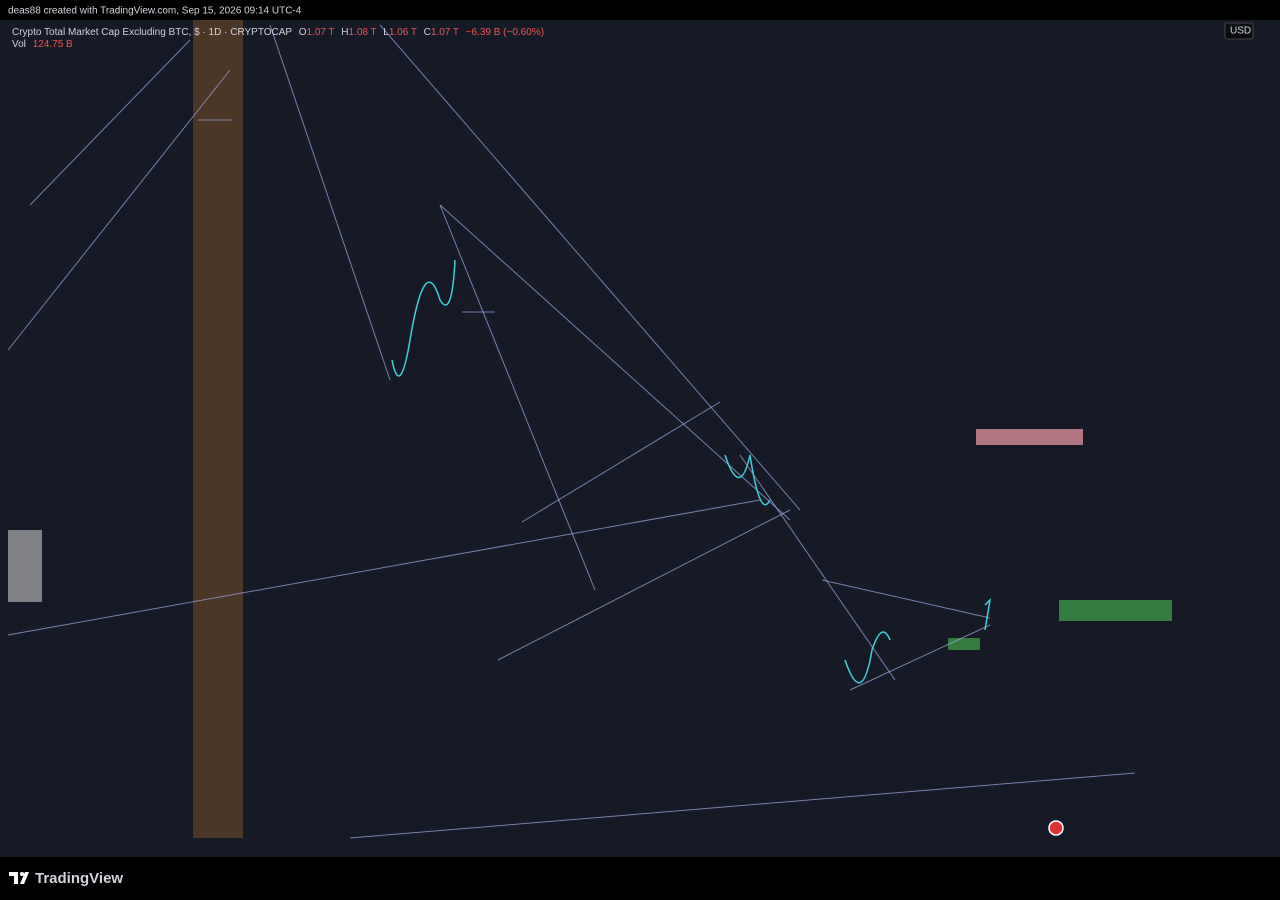 The height and width of the screenshot is (900, 1280). What do you see at coordinates (1115, 610) in the screenshot?
I see `target-box` at bounding box center [1115, 610].